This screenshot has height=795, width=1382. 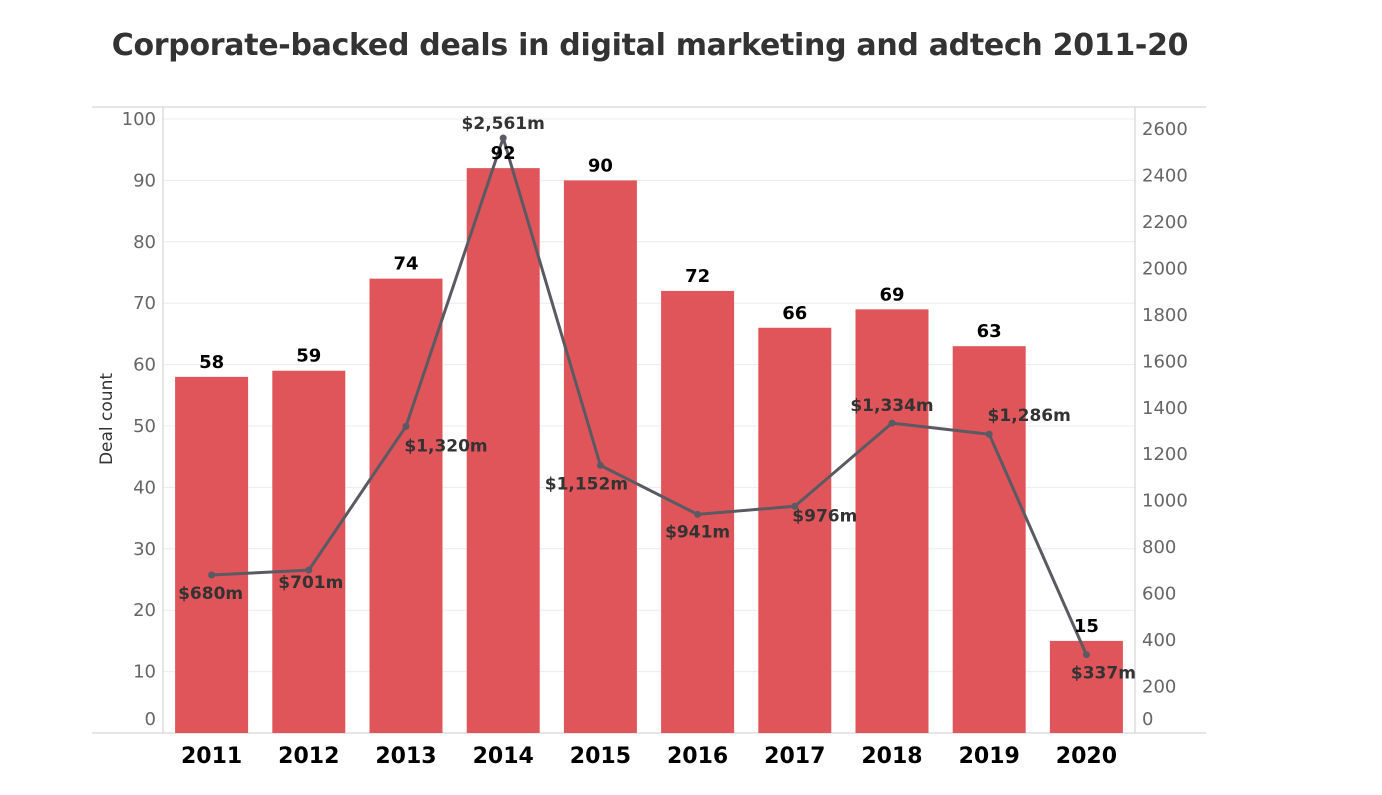 What do you see at coordinates (1086, 626) in the screenshot?
I see `bar-value-label: 15` at bounding box center [1086, 626].